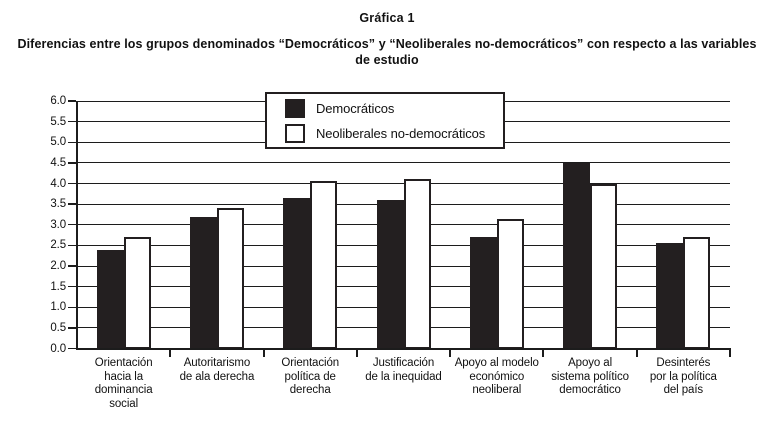 Image resolution: width=774 pixels, height=435 pixels. I want to click on x-category-label-line: política de, so click(310, 376).